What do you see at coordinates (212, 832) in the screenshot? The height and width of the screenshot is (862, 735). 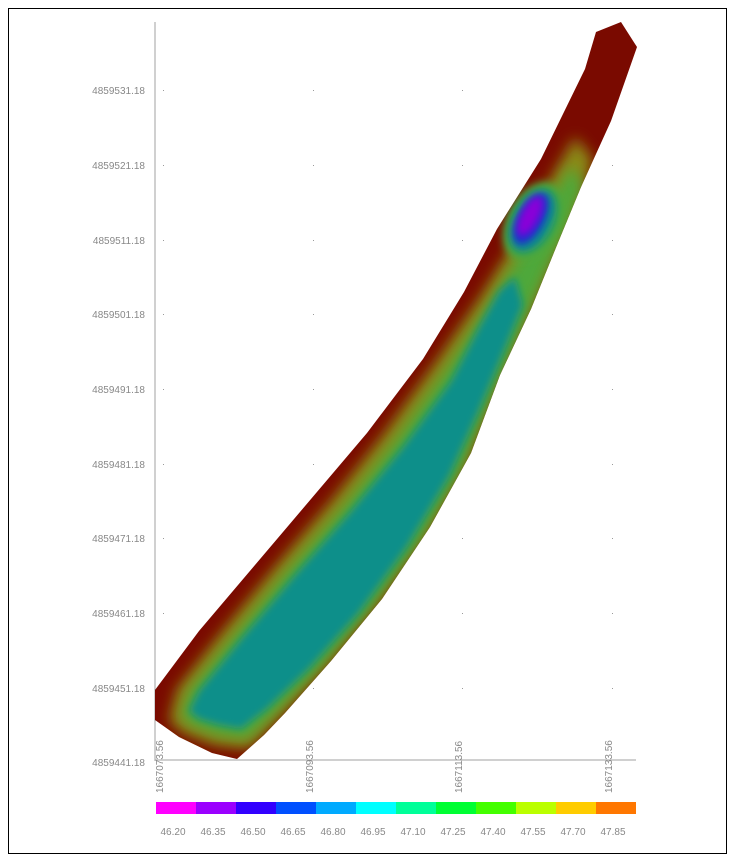 I see `legend-label: 46.35` at bounding box center [212, 832].